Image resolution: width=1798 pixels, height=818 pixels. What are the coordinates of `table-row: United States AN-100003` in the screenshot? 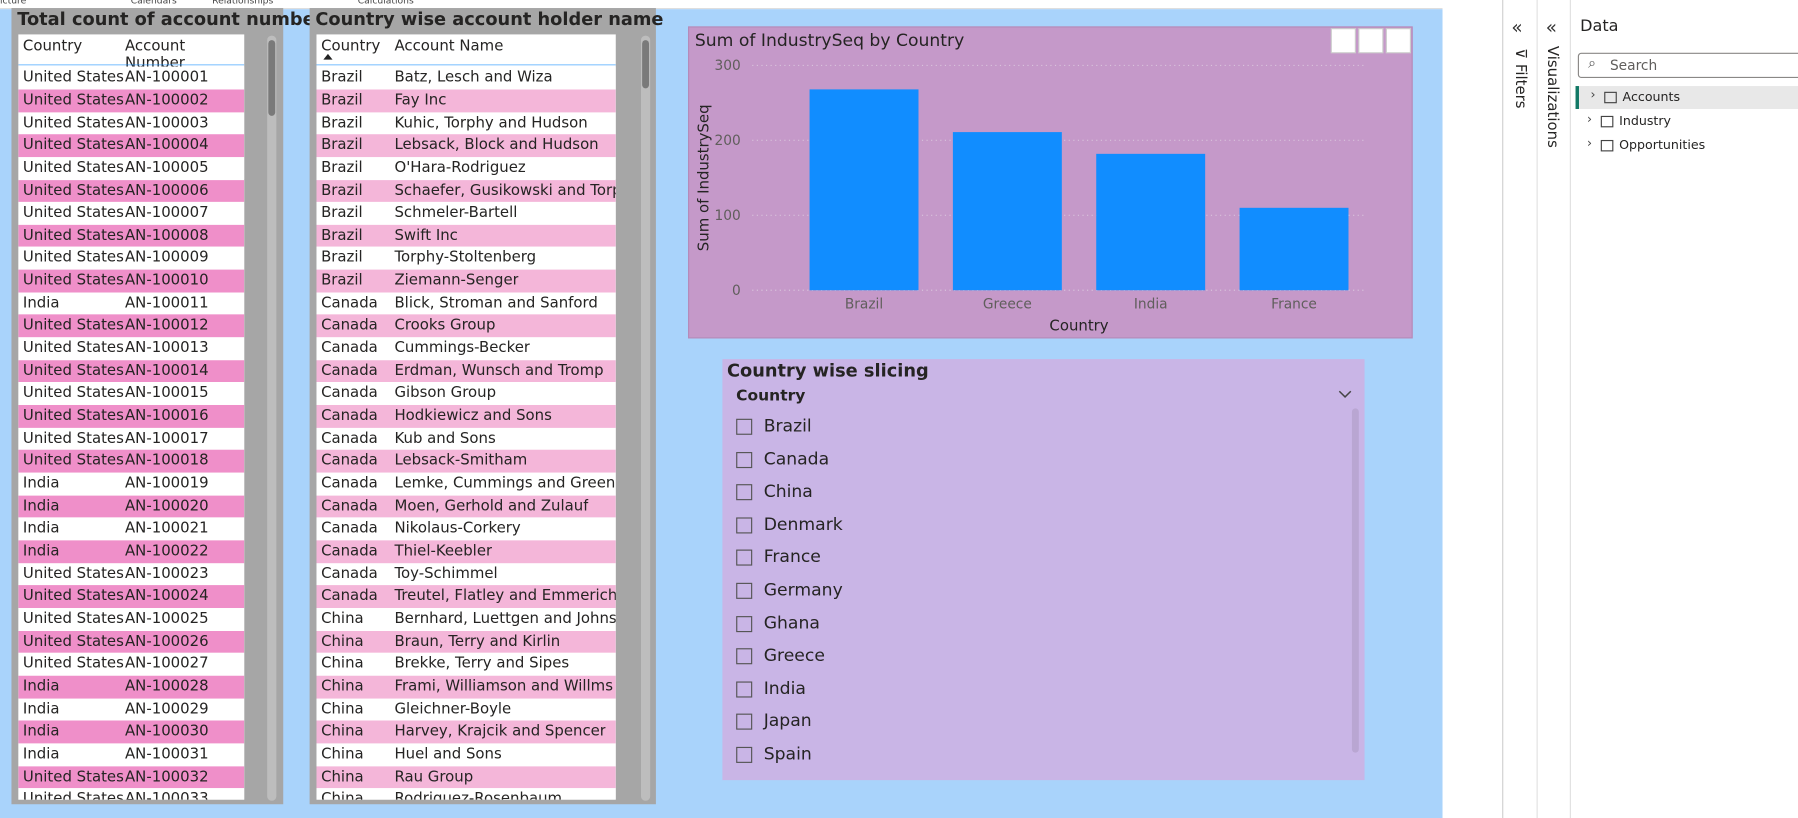 It's located at (131, 123).